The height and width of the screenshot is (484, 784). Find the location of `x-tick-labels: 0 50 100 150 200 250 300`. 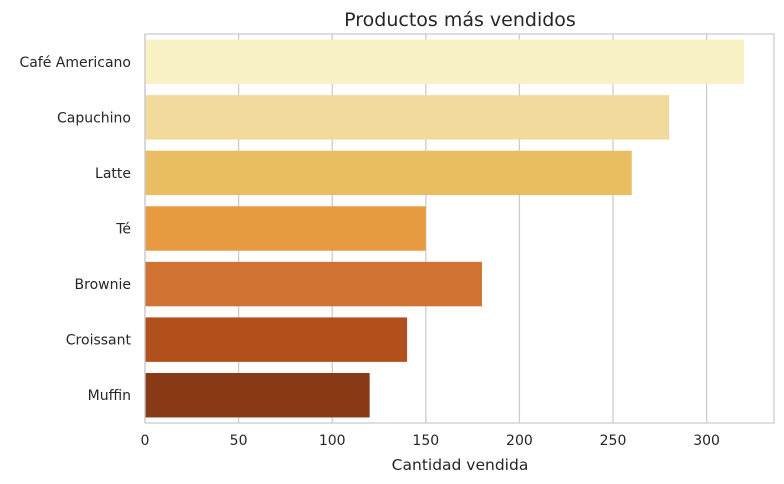

x-tick-labels: 0 50 100 150 200 250 300 is located at coordinates (430, 441).